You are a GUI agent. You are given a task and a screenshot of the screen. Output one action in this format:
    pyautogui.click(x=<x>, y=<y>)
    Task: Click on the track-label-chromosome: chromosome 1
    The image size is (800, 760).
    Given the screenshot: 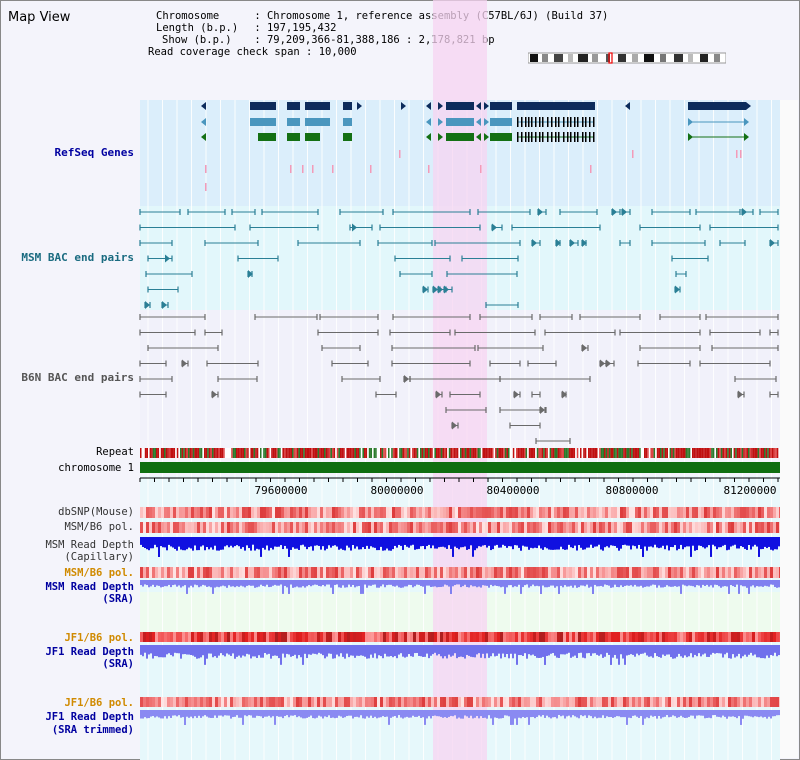 What is the action you would take?
    pyautogui.click(x=96, y=468)
    